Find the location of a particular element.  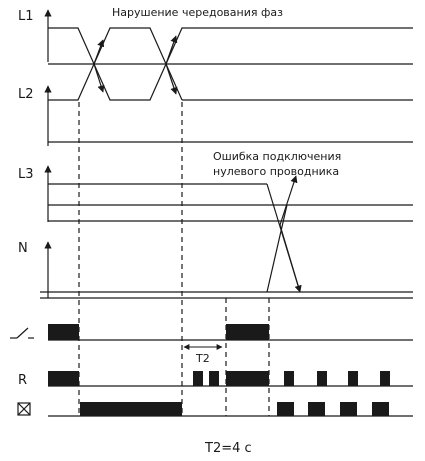

r-label: R is located at coordinates (22, 380).